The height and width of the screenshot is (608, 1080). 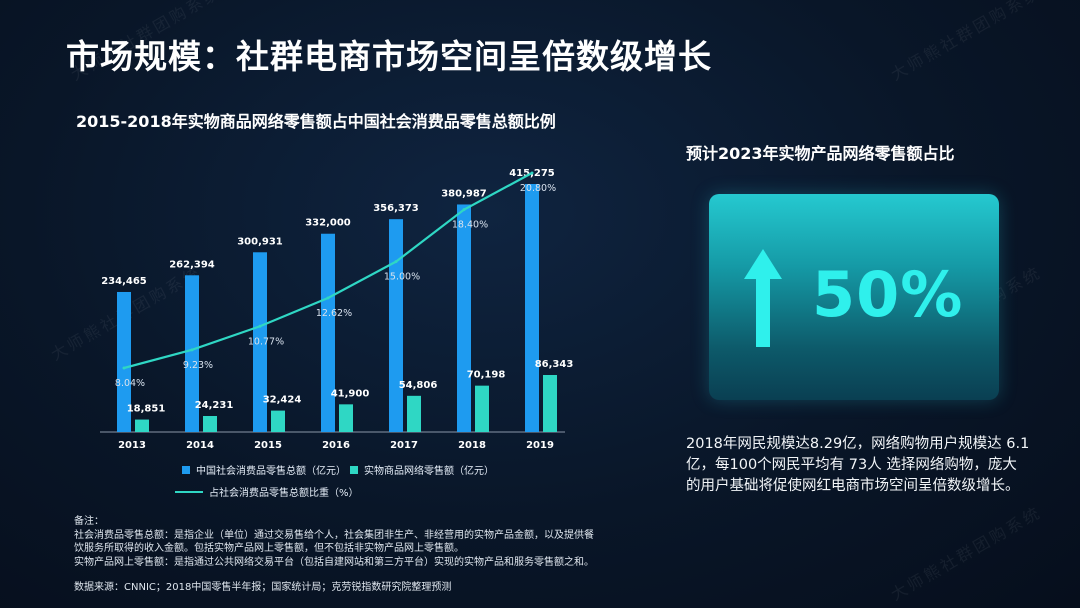 What do you see at coordinates (472, 445) in the screenshot?
I see `x-tick-label: 2018` at bounding box center [472, 445].